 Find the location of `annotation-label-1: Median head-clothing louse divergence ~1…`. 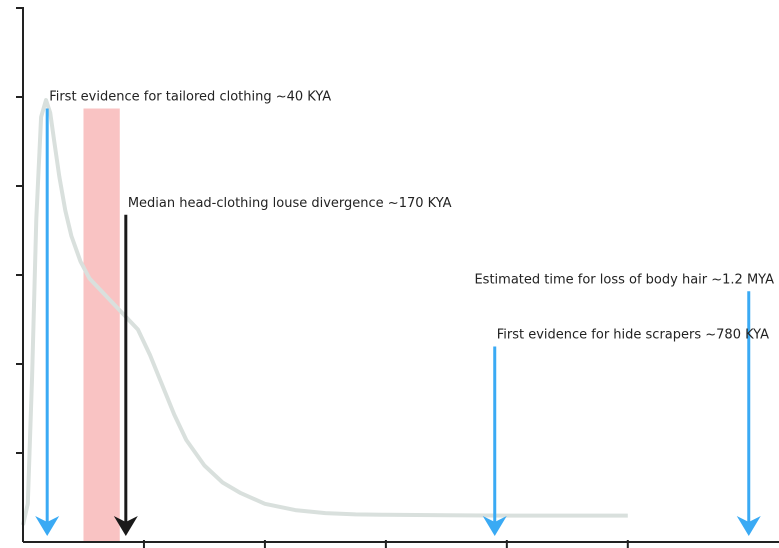

annotation-label-1: Median head-clothing louse divergence ~1… is located at coordinates (290, 203).